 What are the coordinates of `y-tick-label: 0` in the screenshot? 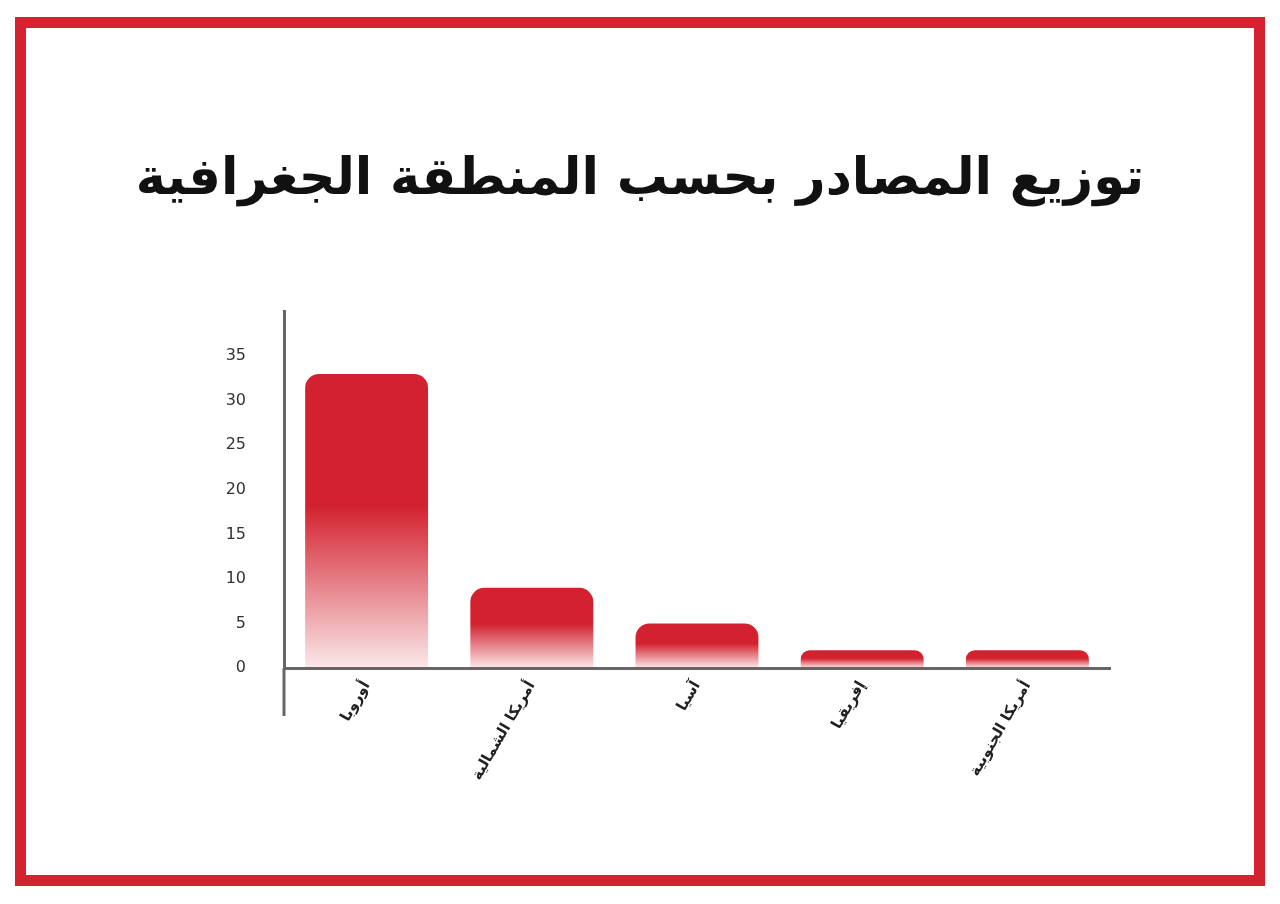 It's located at (240, 667).